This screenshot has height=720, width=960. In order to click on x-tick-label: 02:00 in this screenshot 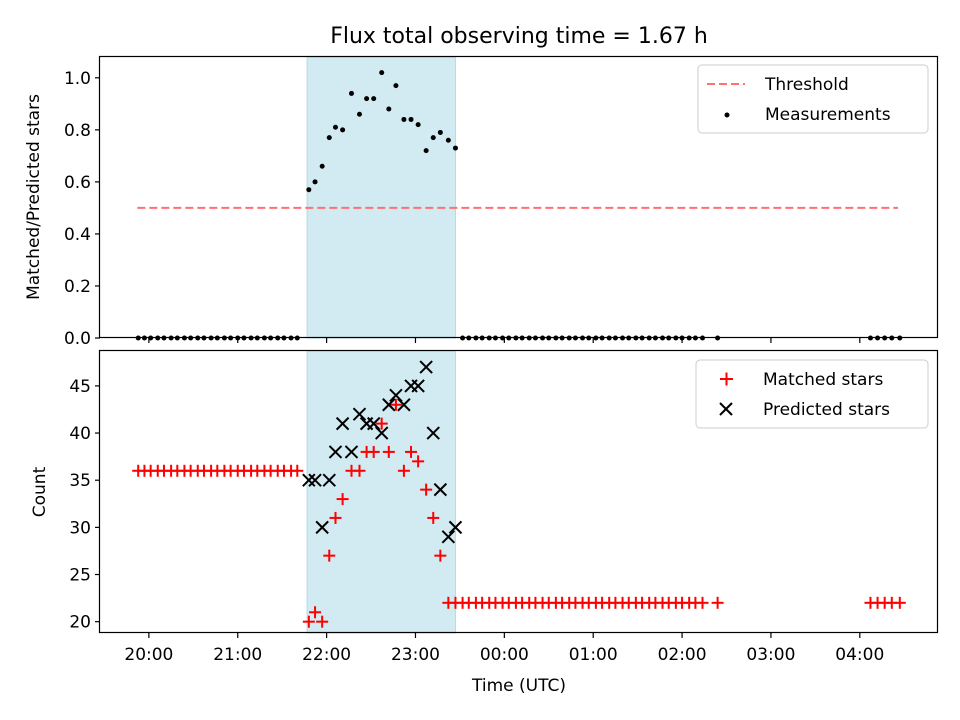, I will do `click(682, 655)`.